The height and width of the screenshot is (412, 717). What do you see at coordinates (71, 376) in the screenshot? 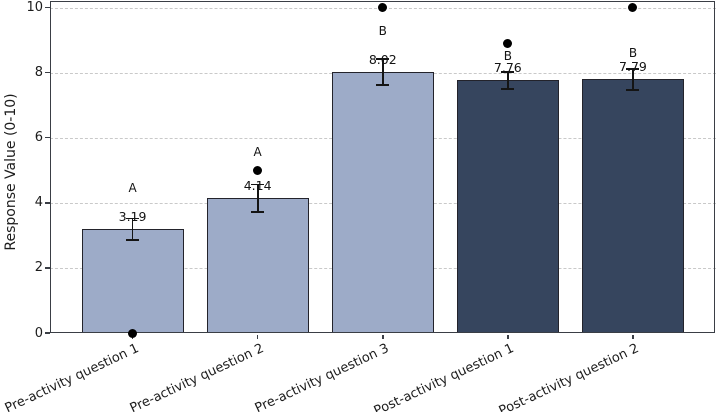
I see `x-tick-label-1: Pre-activity question 1` at bounding box center [71, 376].